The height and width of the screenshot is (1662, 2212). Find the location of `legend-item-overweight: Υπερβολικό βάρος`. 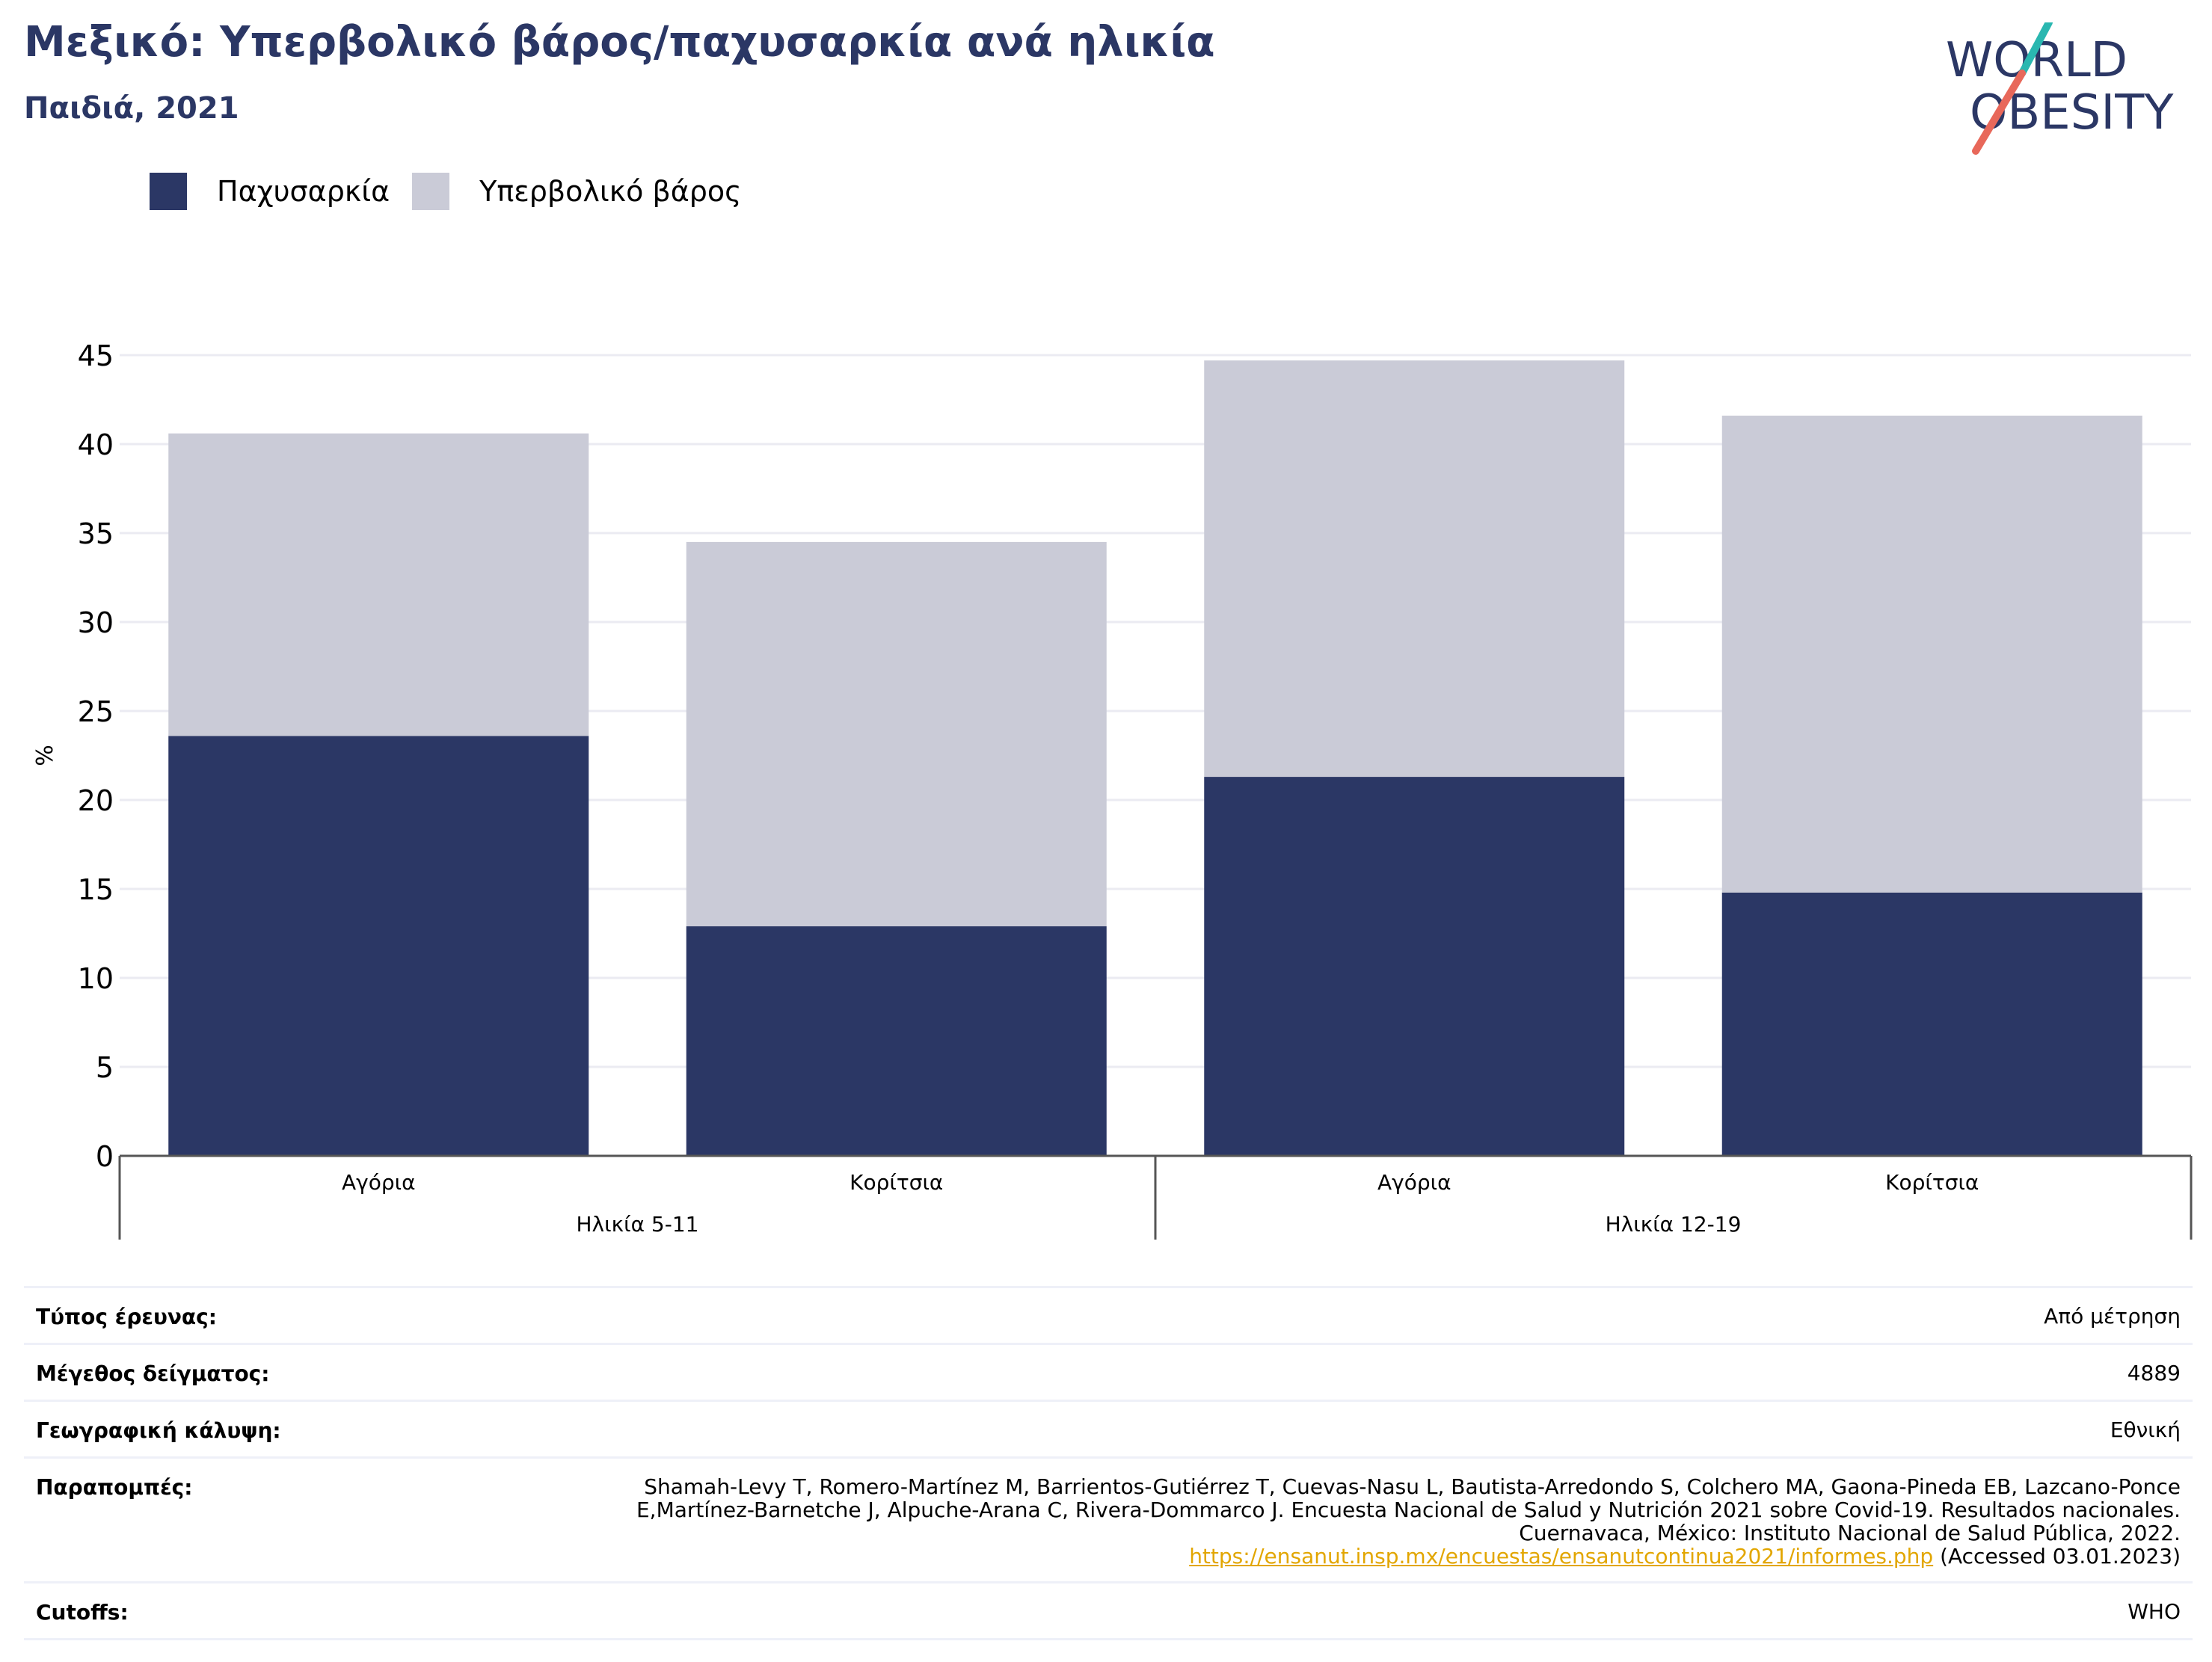

legend-item-overweight: Υπερβολικό βάρος is located at coordinates (576, 191).